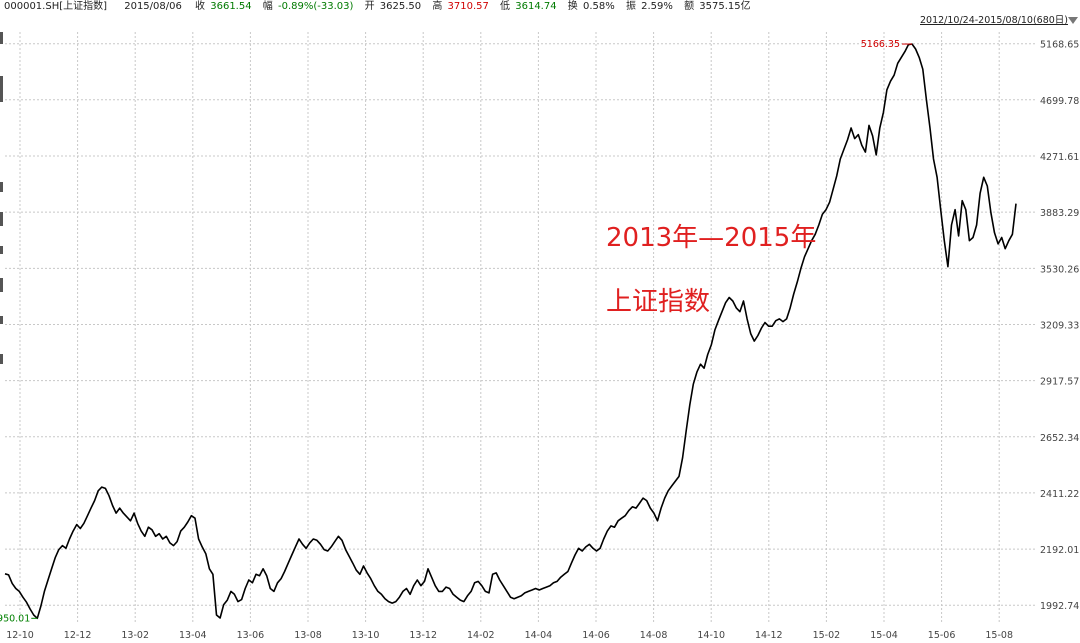  What do you see at coordinates (231, 6) in the screenshot?
I see `close-value: 3661.54` at bounding box center [231, 6].